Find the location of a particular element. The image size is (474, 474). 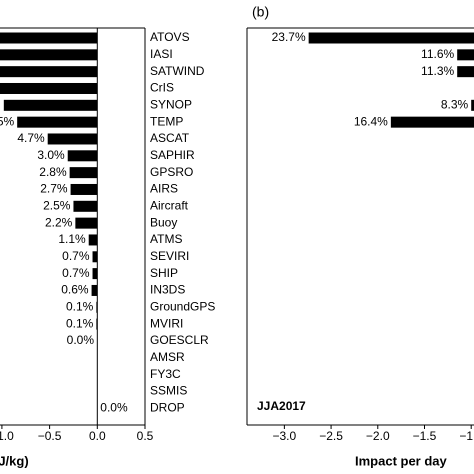

category-label: GroundGPS is located at coordinates (182, 306).